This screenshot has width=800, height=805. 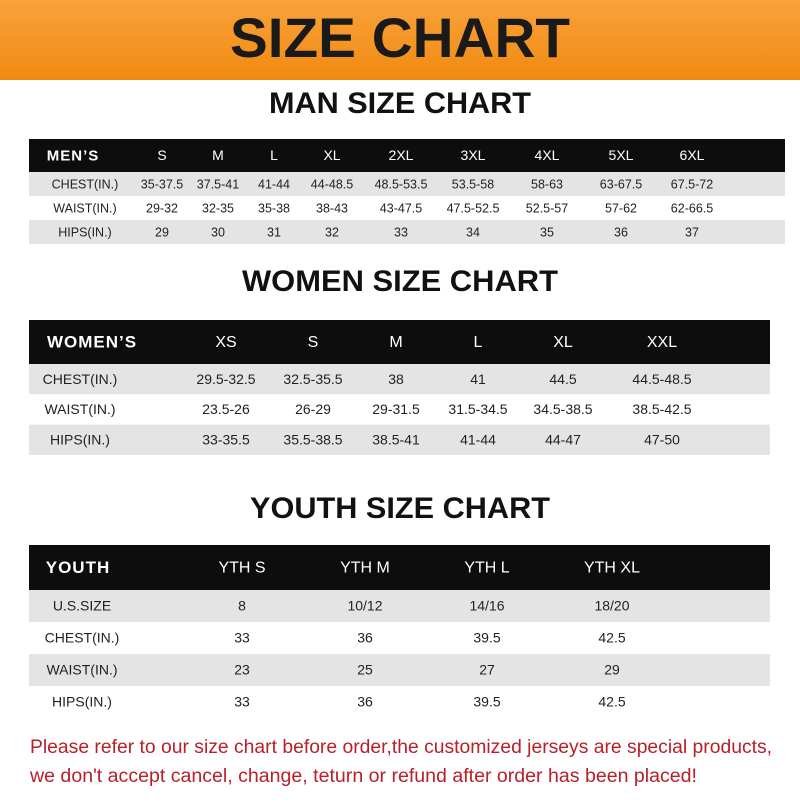 What do you see at coordinates (218, 232) in the screenshot?
I see `table-cell: 30` at bounding box center [218, 232].